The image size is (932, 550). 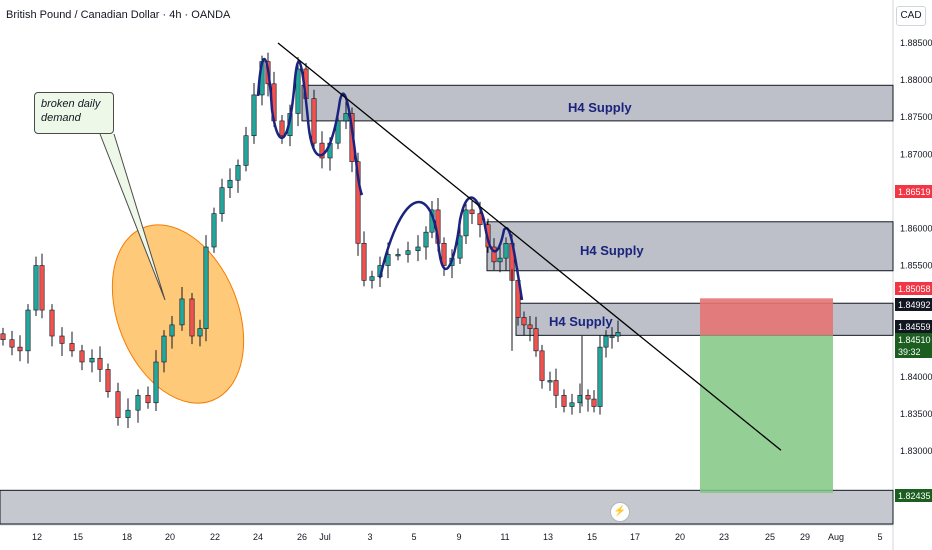 I want to click on time-tick-label: 13, so click(x=548, y=537).